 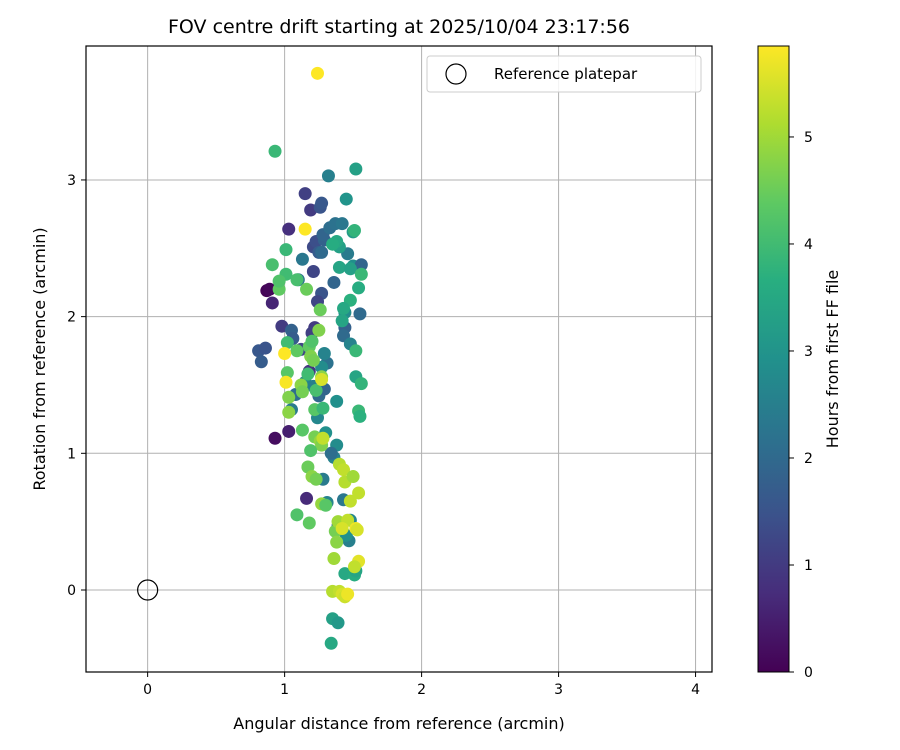 I want to click on colorbar-ticks: 0 1 2 3 4 5, so click(x=801, y=405).